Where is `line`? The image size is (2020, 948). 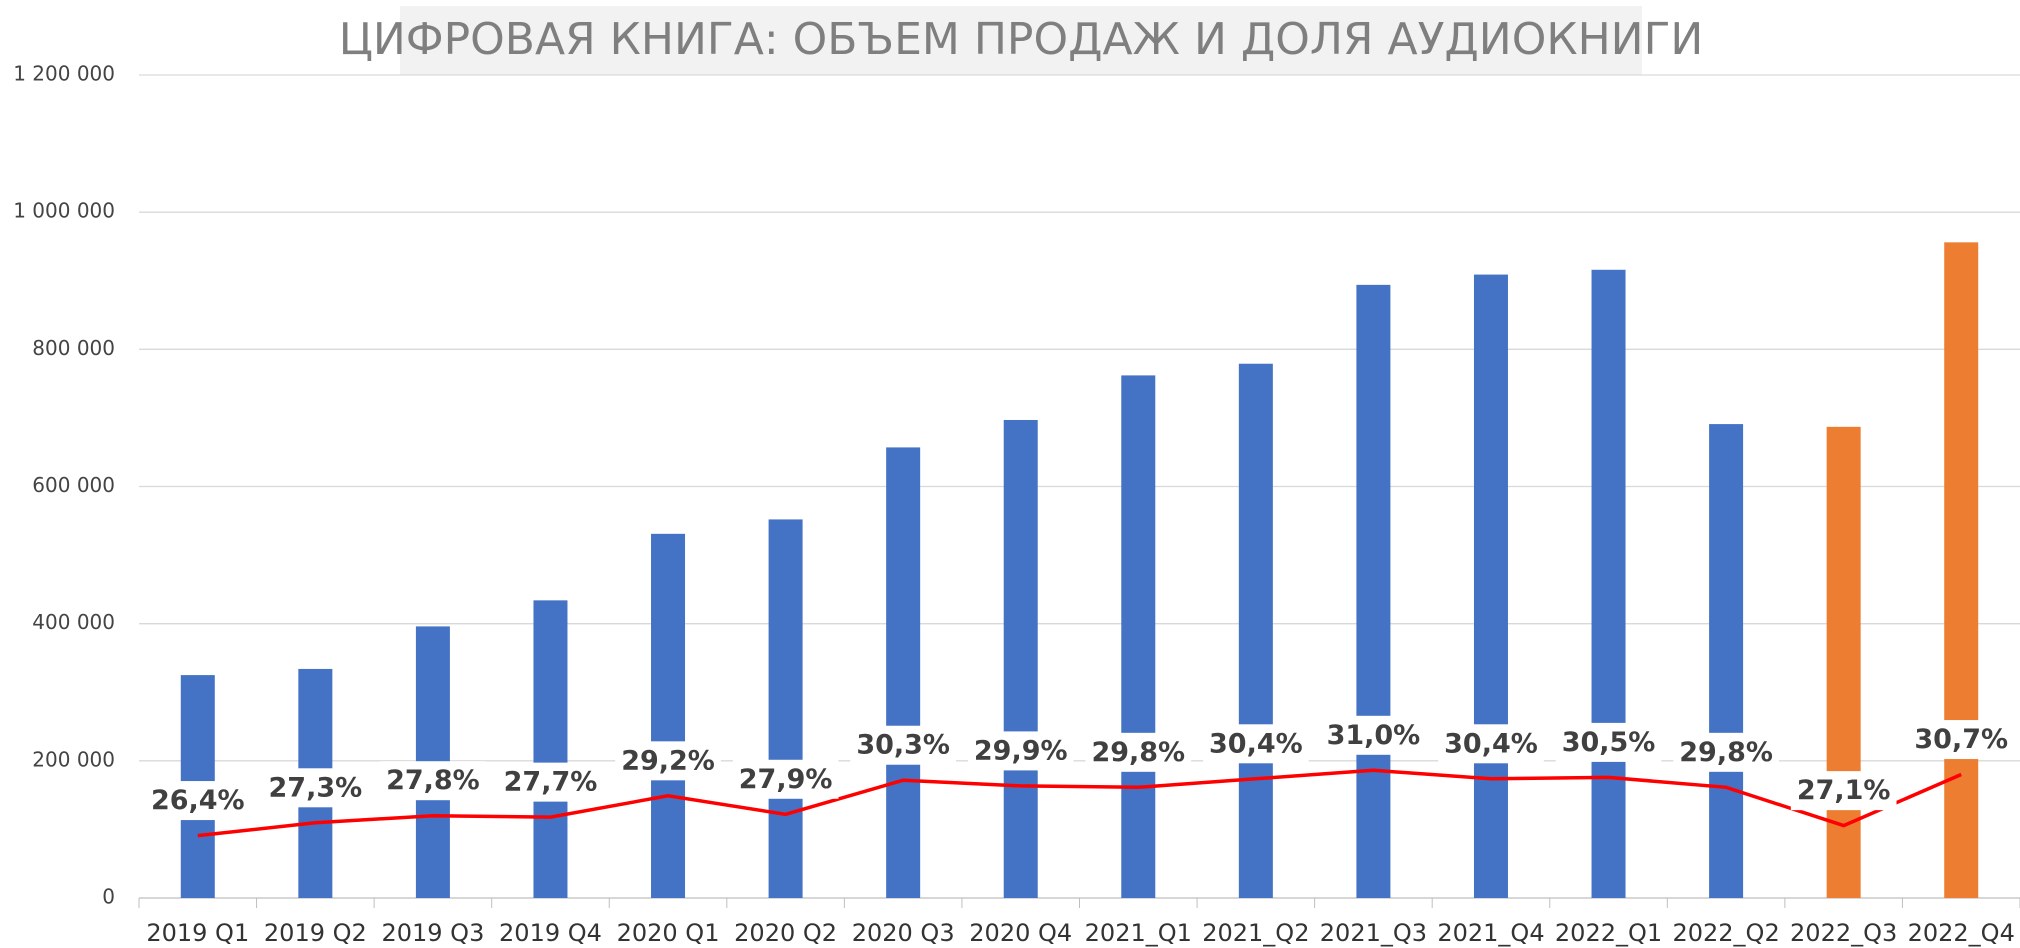 line is located at coordinates (1079, 803).